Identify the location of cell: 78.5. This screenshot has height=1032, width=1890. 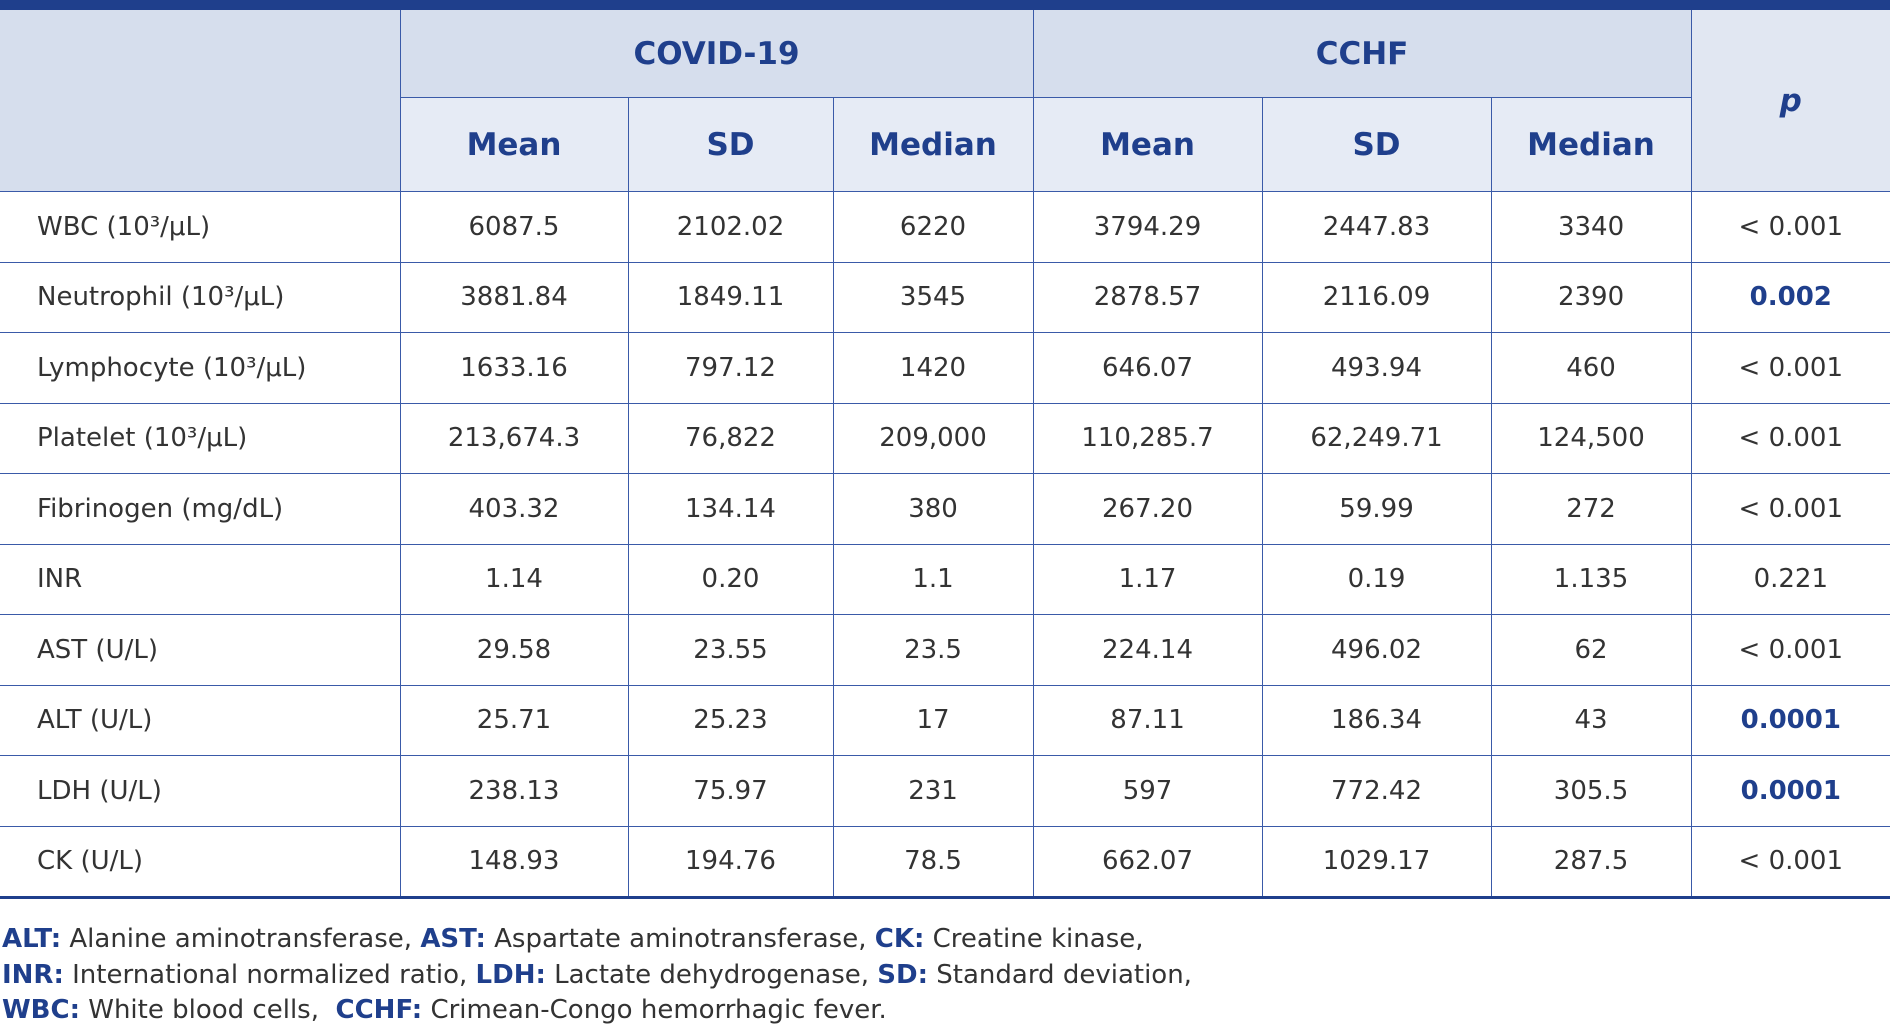
(933, 861).